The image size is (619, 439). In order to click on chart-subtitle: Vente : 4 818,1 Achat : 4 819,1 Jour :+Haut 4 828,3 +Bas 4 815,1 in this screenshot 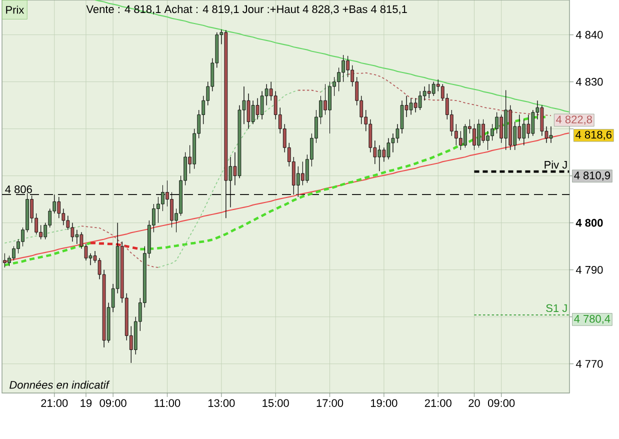, I will do `click(246, 9)`.